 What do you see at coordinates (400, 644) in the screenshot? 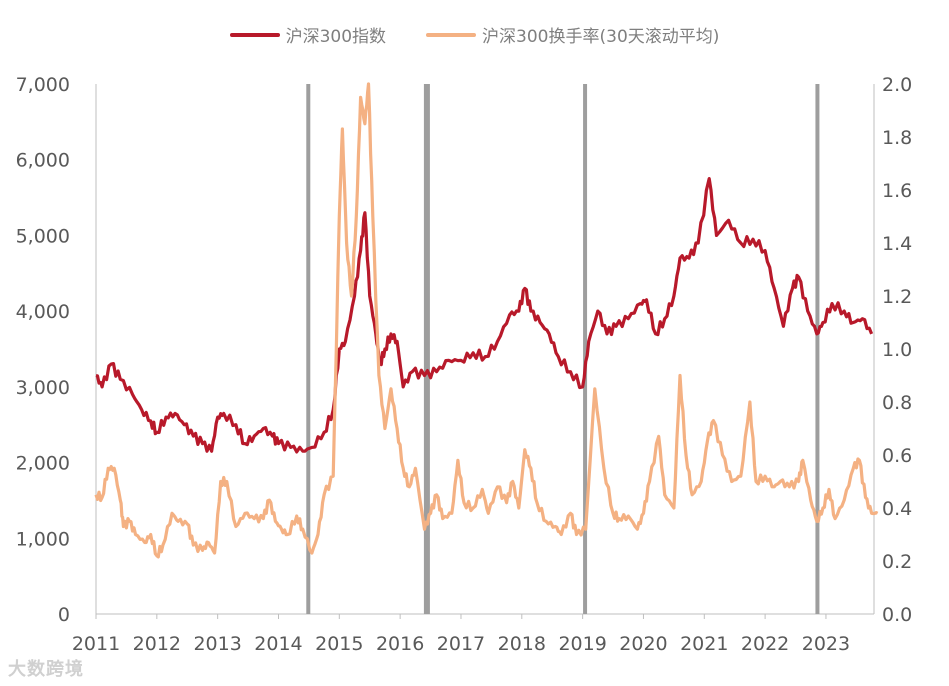
I see `x-tick-label: 2016` at bounding box center [400, 644].